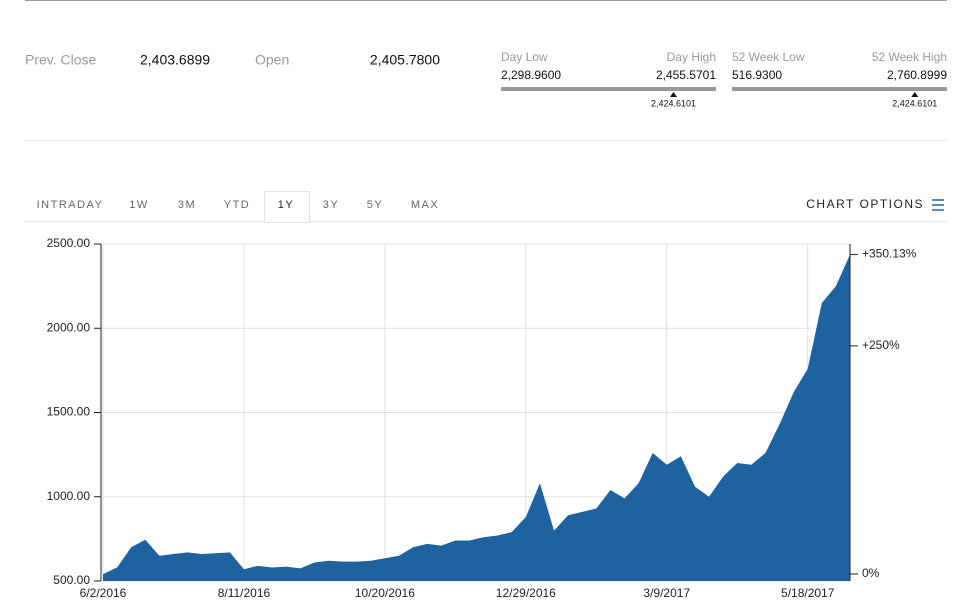 This screenshot has height=610, width=964. What do you see at coordinates (175, 60) in the screenshot?
I see `prev-close: 2,403.6899` at bounding box center [175, 60].